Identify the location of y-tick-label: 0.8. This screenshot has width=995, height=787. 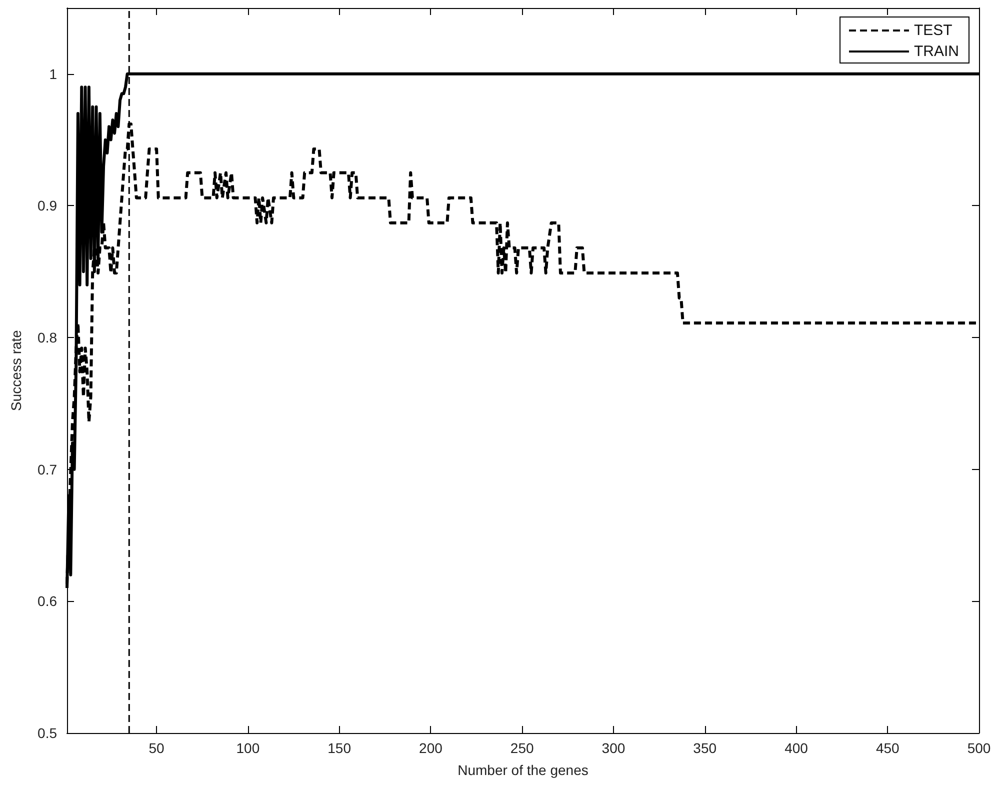
(48, 338).